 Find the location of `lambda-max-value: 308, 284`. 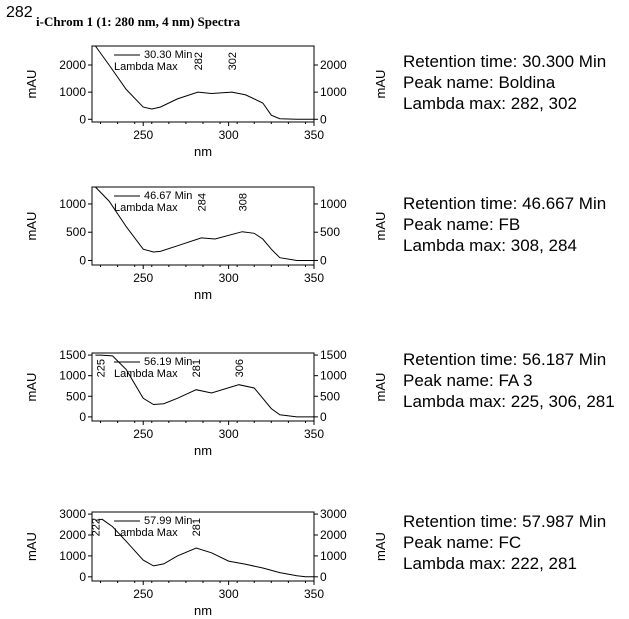

lambda-max-value: 308, 284 is located at coordinates (543, 245).